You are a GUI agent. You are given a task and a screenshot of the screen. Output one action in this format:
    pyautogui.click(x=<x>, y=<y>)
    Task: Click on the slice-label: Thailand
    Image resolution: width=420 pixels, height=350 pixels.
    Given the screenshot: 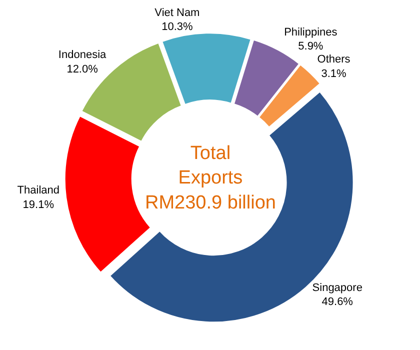 What is the action you would take?
    pyautogui.click(x=38, y=190)
    